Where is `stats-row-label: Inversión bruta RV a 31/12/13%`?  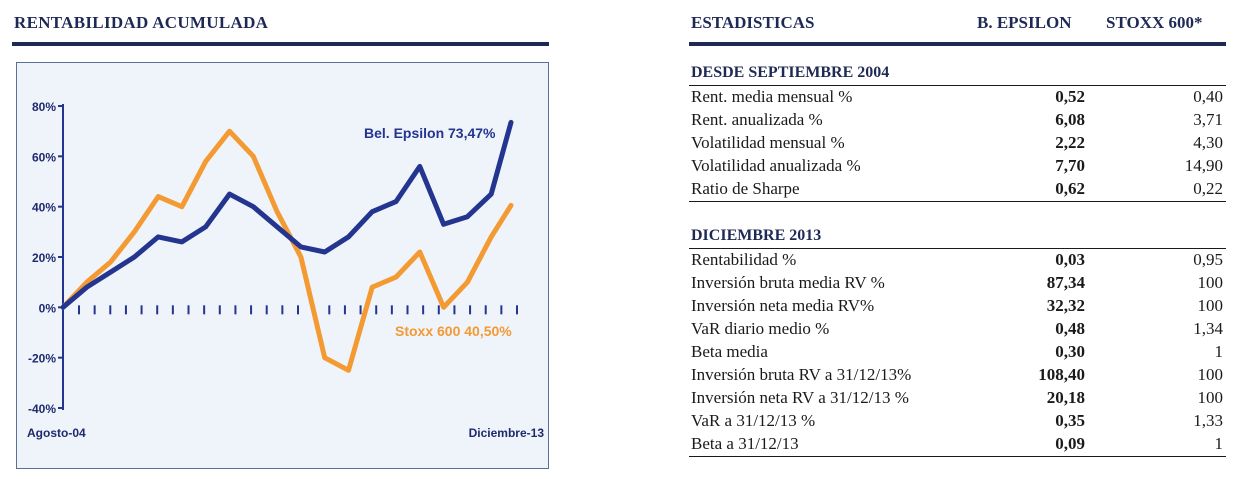
stats-row-label: Inversión bruta RV a 31/12/13% is located at coordinates (801, 374).